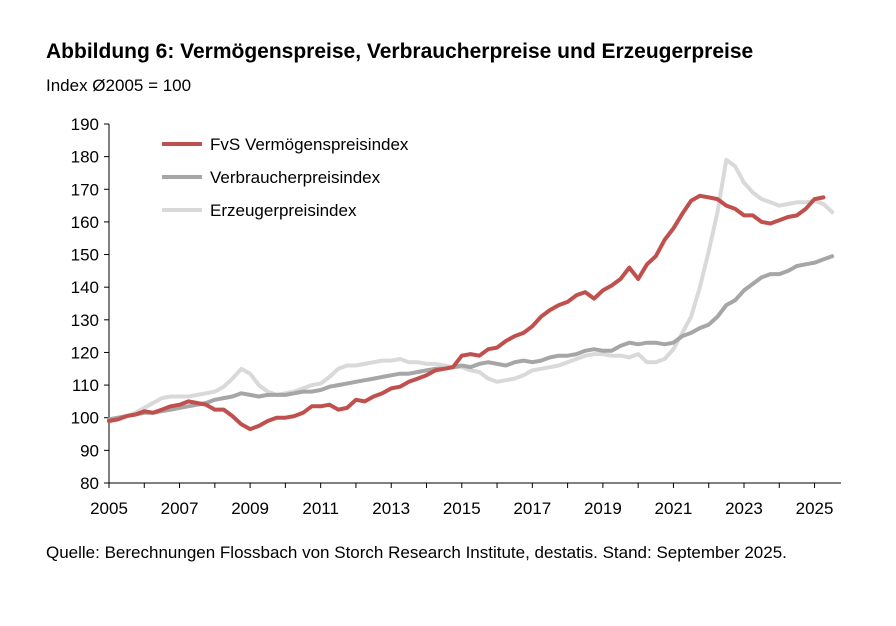 The height and width of the screenshot is (626, 896). I want to click on y-tick-label: 110, so click(85, 385).